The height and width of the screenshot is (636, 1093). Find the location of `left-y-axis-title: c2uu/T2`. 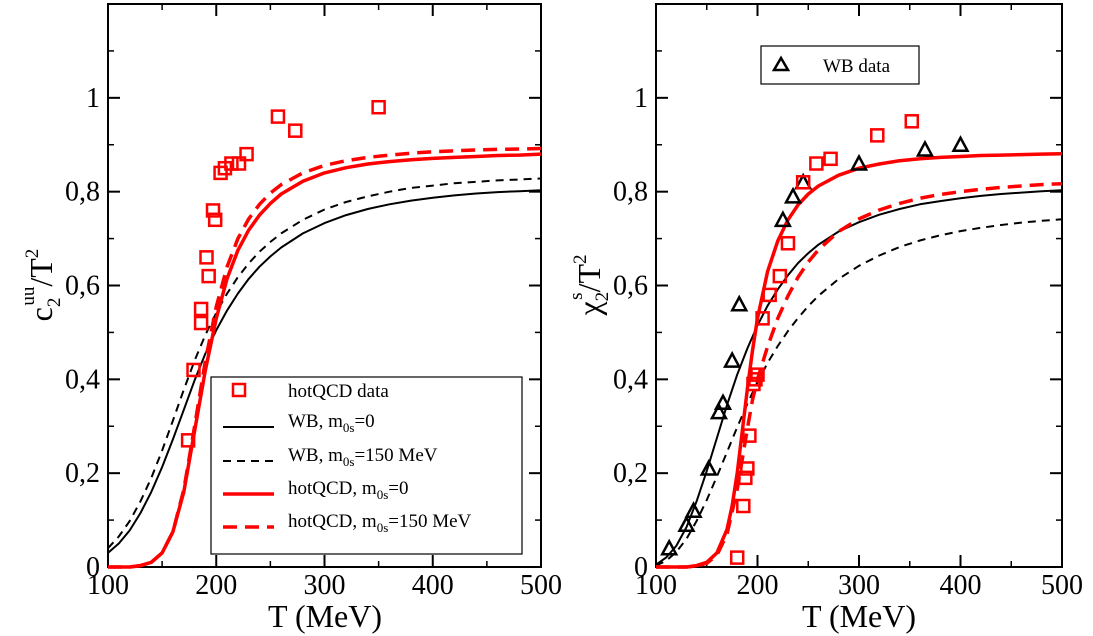

left-y-axis-title: c2uu/T2 is located at coordinates (41, 285).